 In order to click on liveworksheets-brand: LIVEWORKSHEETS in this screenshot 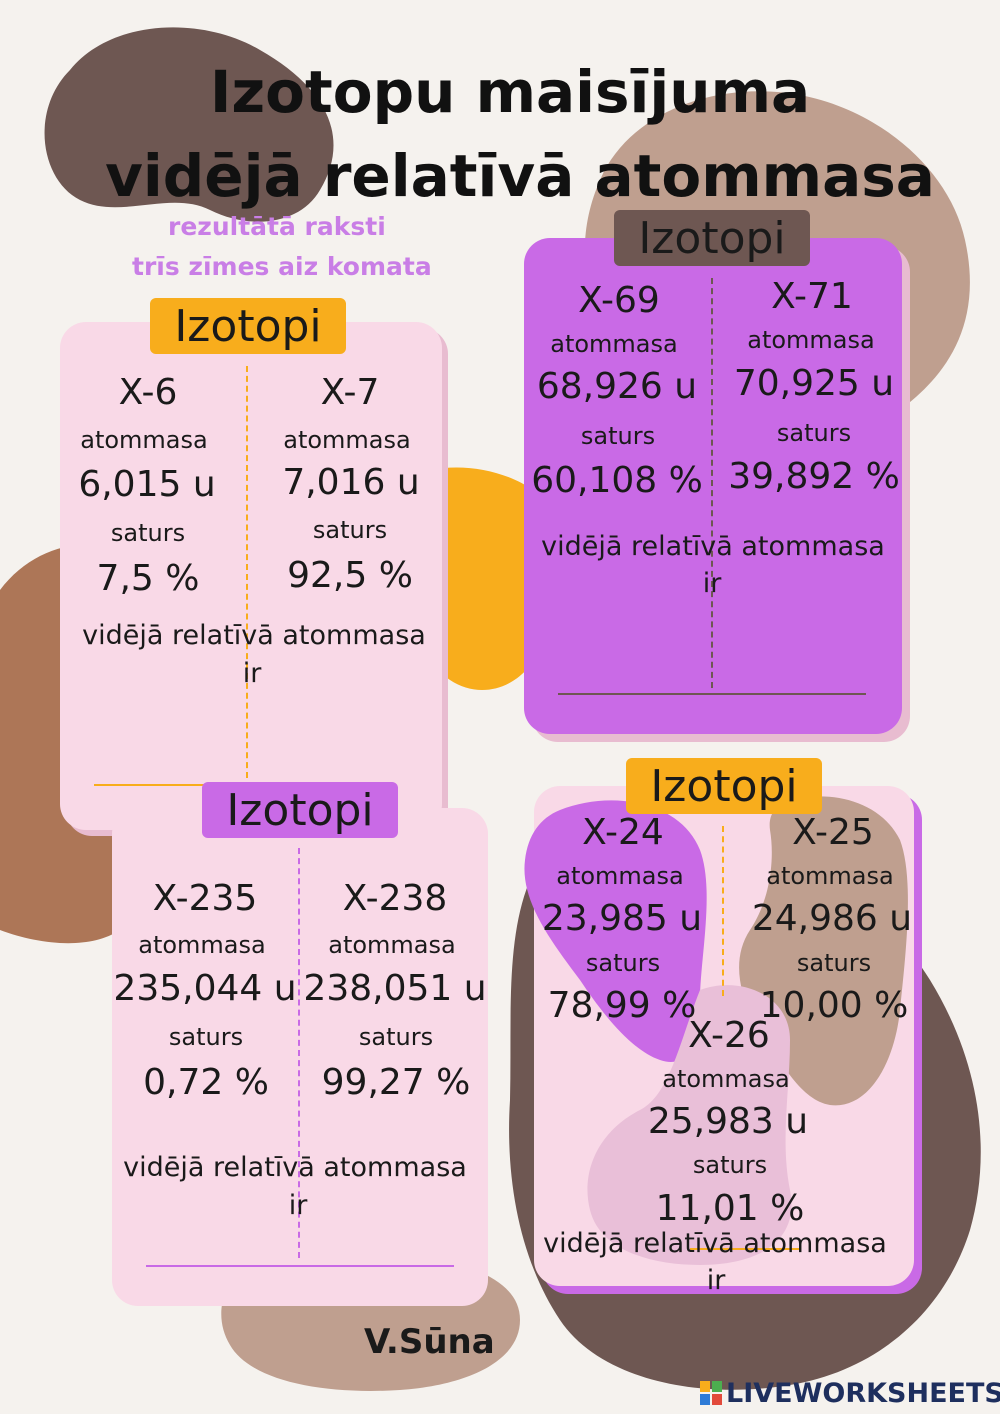, I will do `click(863, 1393)`.